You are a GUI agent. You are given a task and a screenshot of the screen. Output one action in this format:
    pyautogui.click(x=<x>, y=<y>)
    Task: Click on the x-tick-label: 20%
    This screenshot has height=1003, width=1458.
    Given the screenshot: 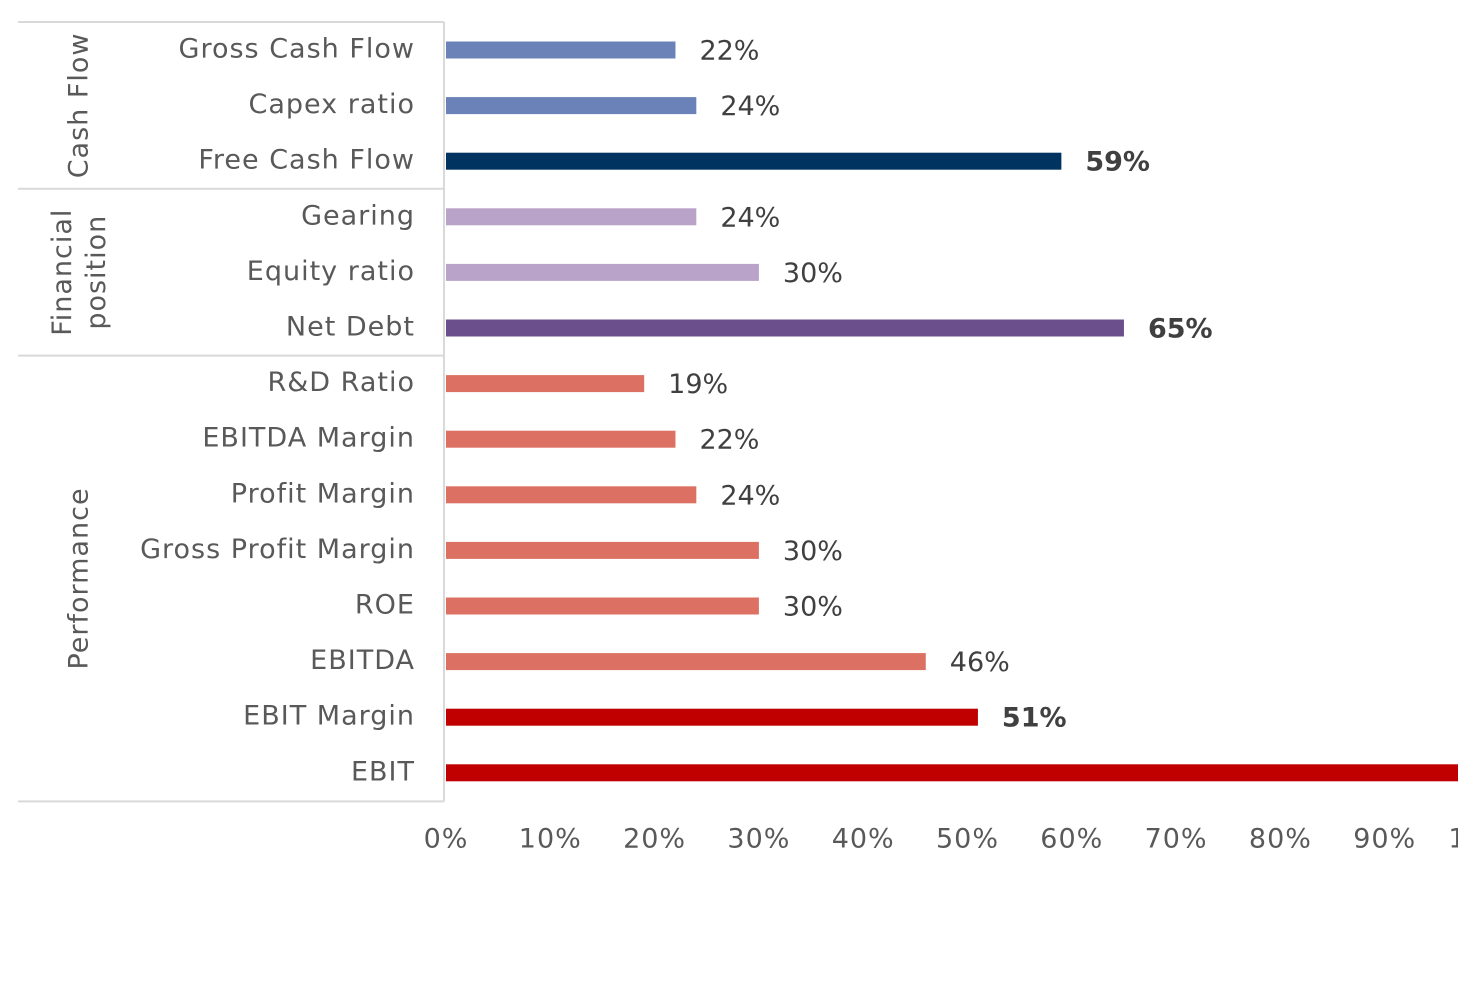 What is the action you would take?
    pyautogui.click(x=654, y=839)
    